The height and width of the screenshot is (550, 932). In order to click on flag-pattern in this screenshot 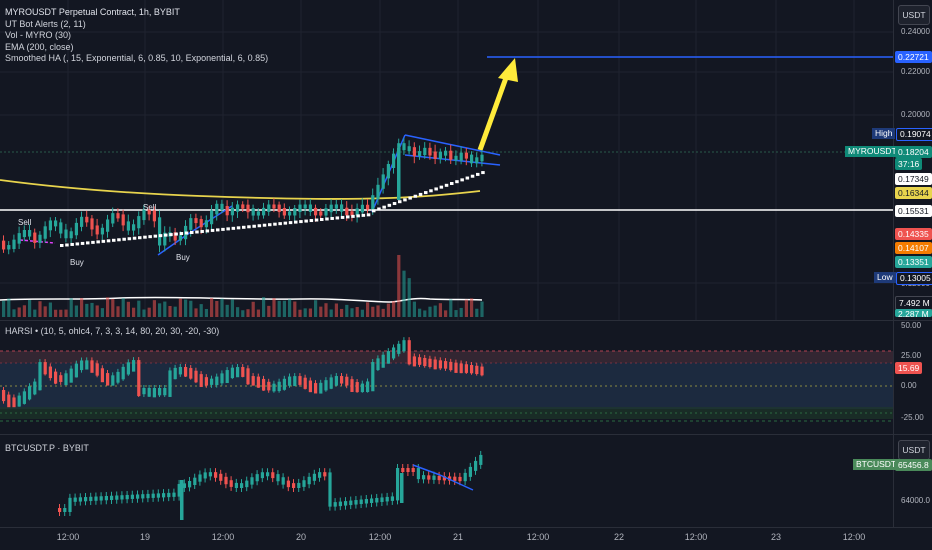, I will do `click(260, 195)`.